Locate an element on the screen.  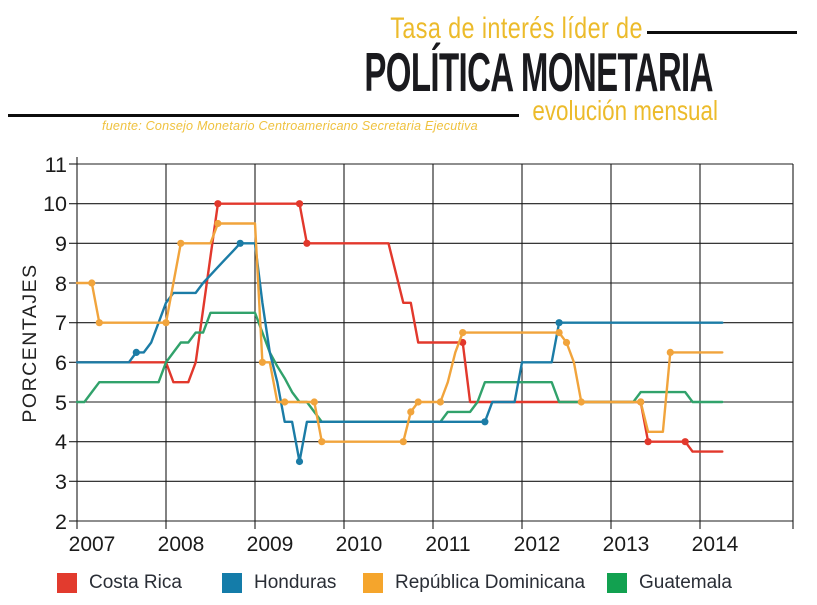
y-axis-tick-label: 8 is located at coordinates (61, 284).